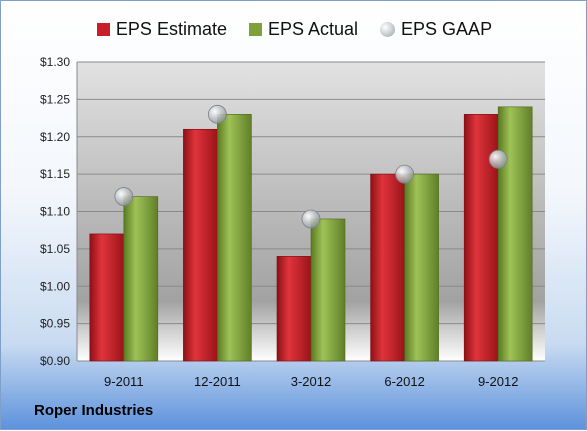 This screenshot has height=431, width=587. Describe the element at coordinates (171, 29) in the screenshot. I see `legend-label-estimate: EPS Estimate` at that location.